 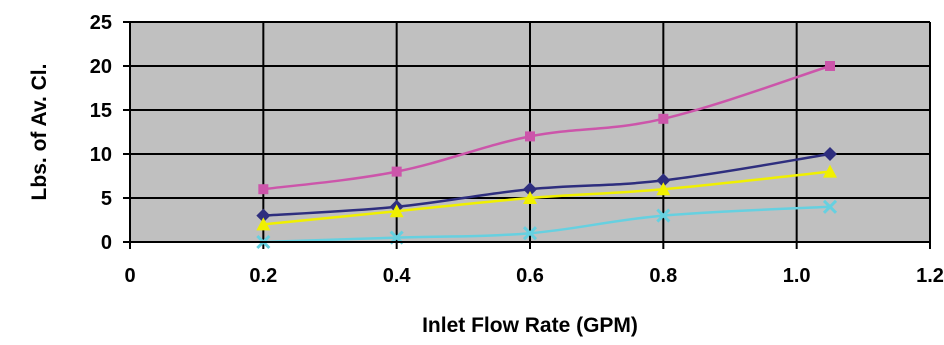 I want to click on x-tick-label: 1.0, so click(x=797, y=276).